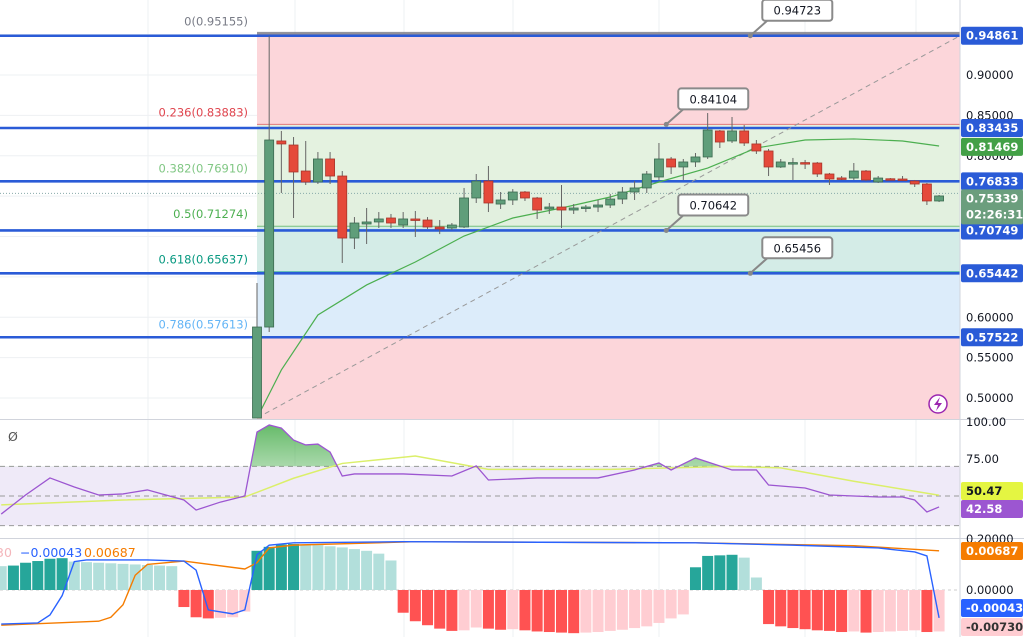 The width and height of the screenshot is (1024, 637). What do you see at coordinates (480, 587) in the screenshot?
I see `macd-pane` at bounding box center [480, 587].